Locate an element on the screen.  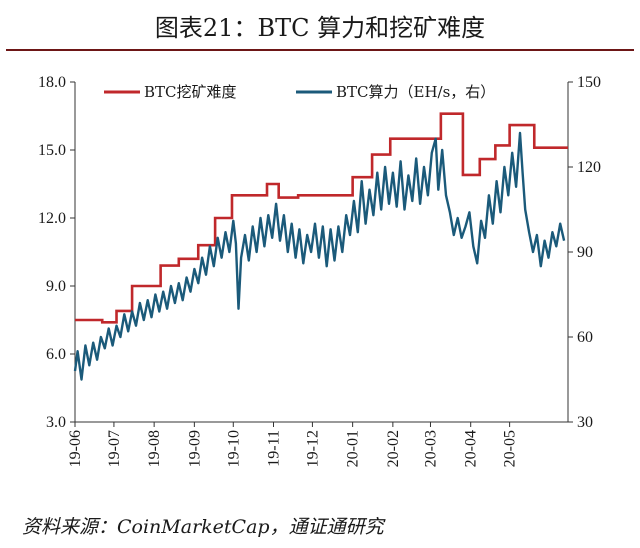
x-tick-label: 19-12 is located at coordinates (312, 448).